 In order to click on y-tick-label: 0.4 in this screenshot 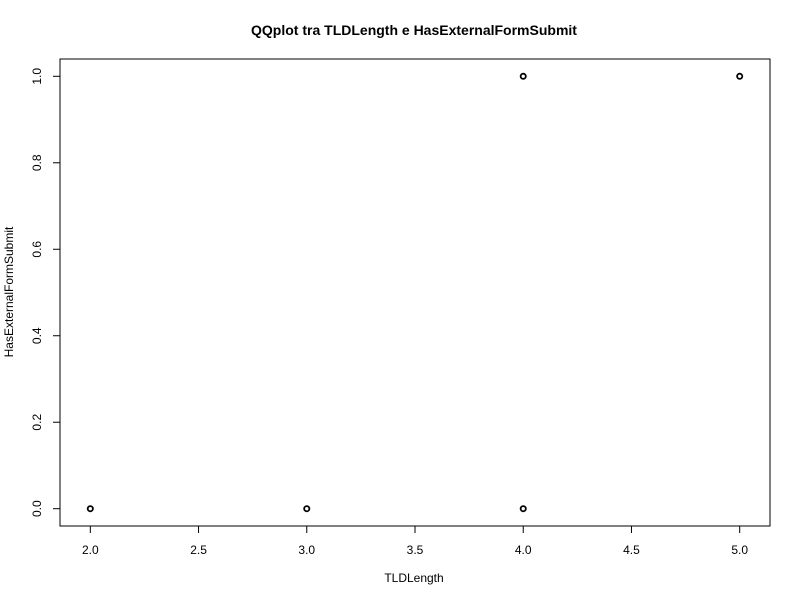, I will do `click(37, 335)`.